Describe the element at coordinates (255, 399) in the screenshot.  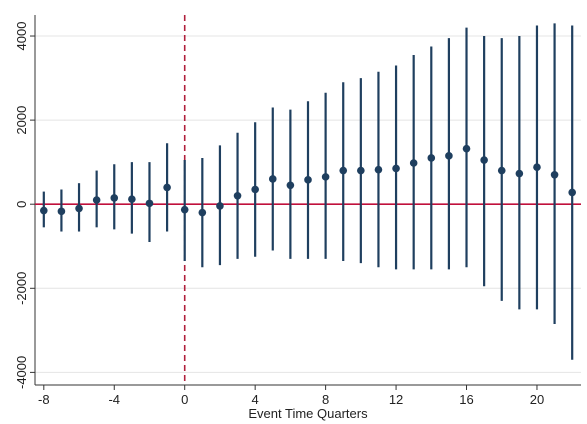
I see `x-tick-label: 4` at that location.